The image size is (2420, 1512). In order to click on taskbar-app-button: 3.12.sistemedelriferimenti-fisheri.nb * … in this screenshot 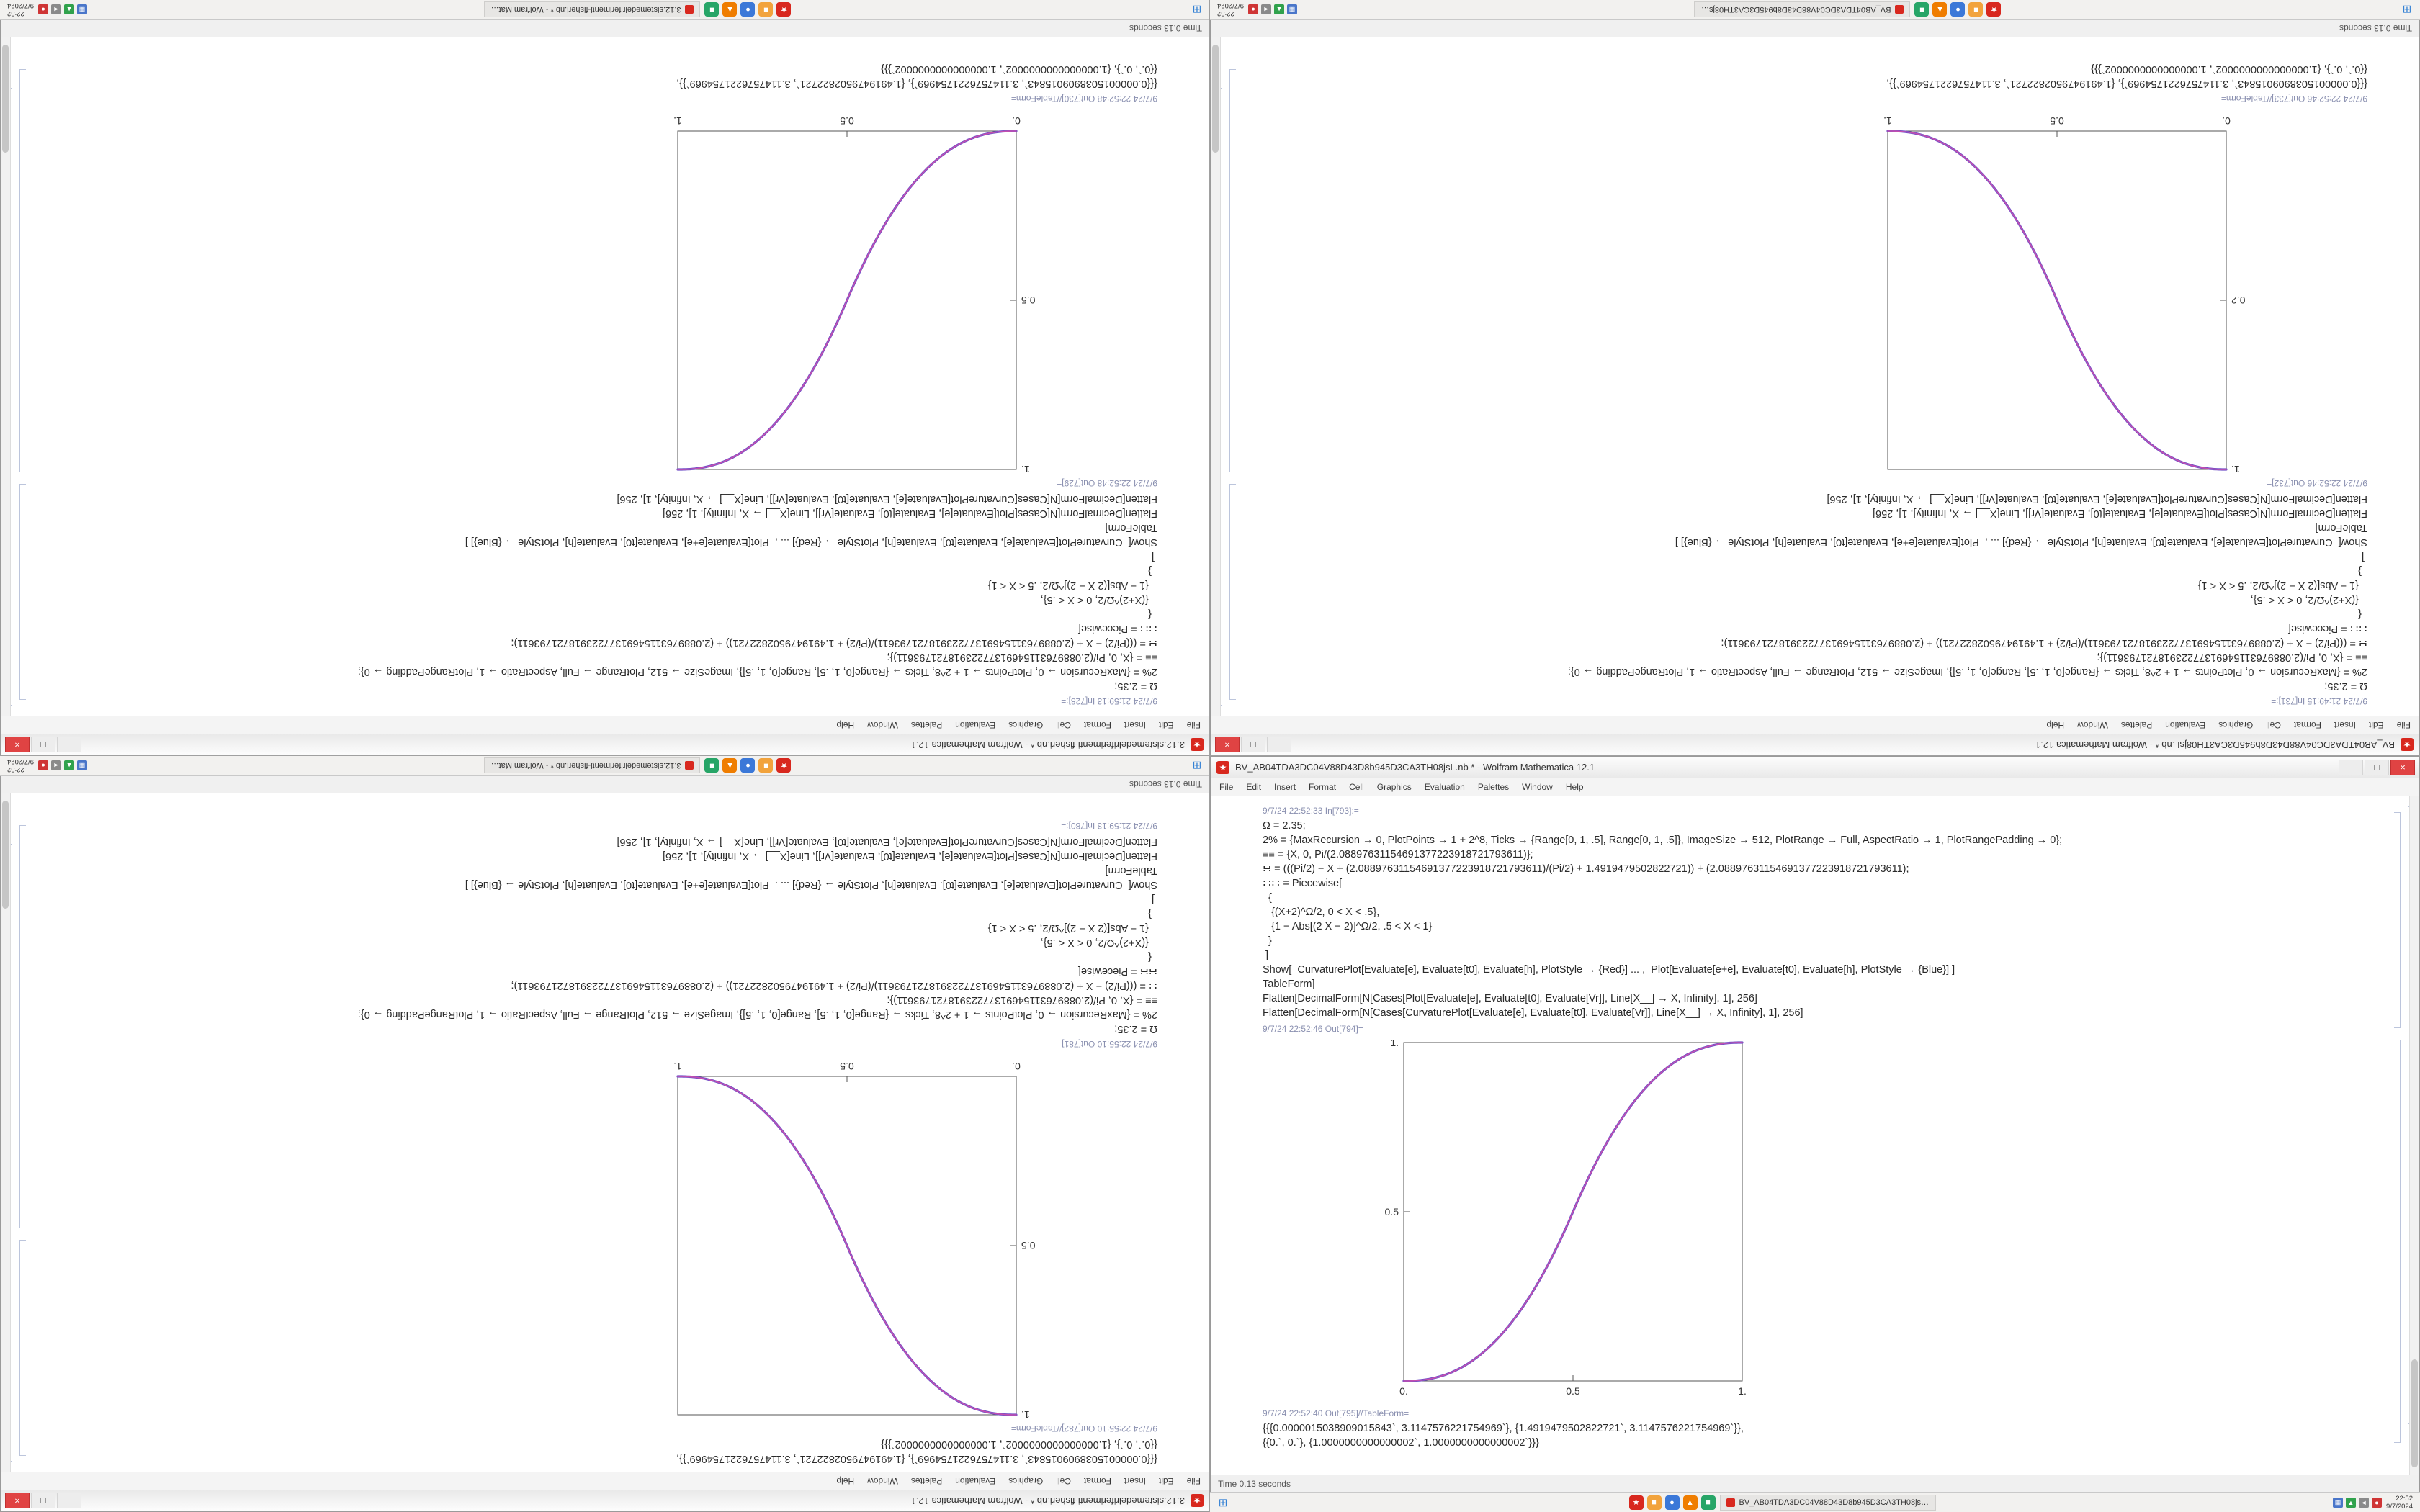, I will do `click(592, 9)`.